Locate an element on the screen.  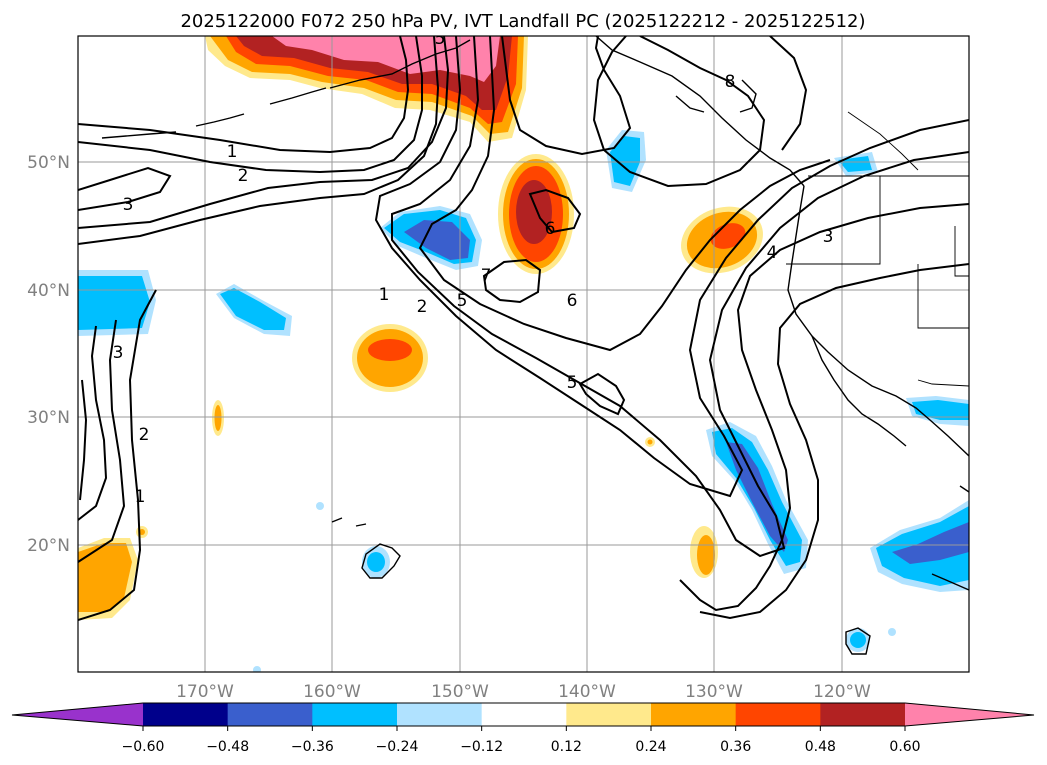
longitude-labels: 170°W 160°W 150°W 140°W 130°W 120°W is located at coordinates (523, 692).